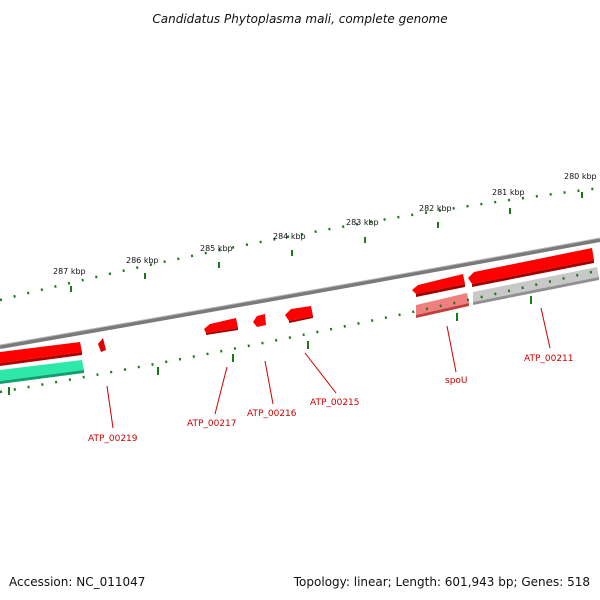 The height and width of the screenshot is (600, 600). Describe the element at coordinates (69, 271) in the screenshot. I see `scale-label: 287 kbp` at that location.